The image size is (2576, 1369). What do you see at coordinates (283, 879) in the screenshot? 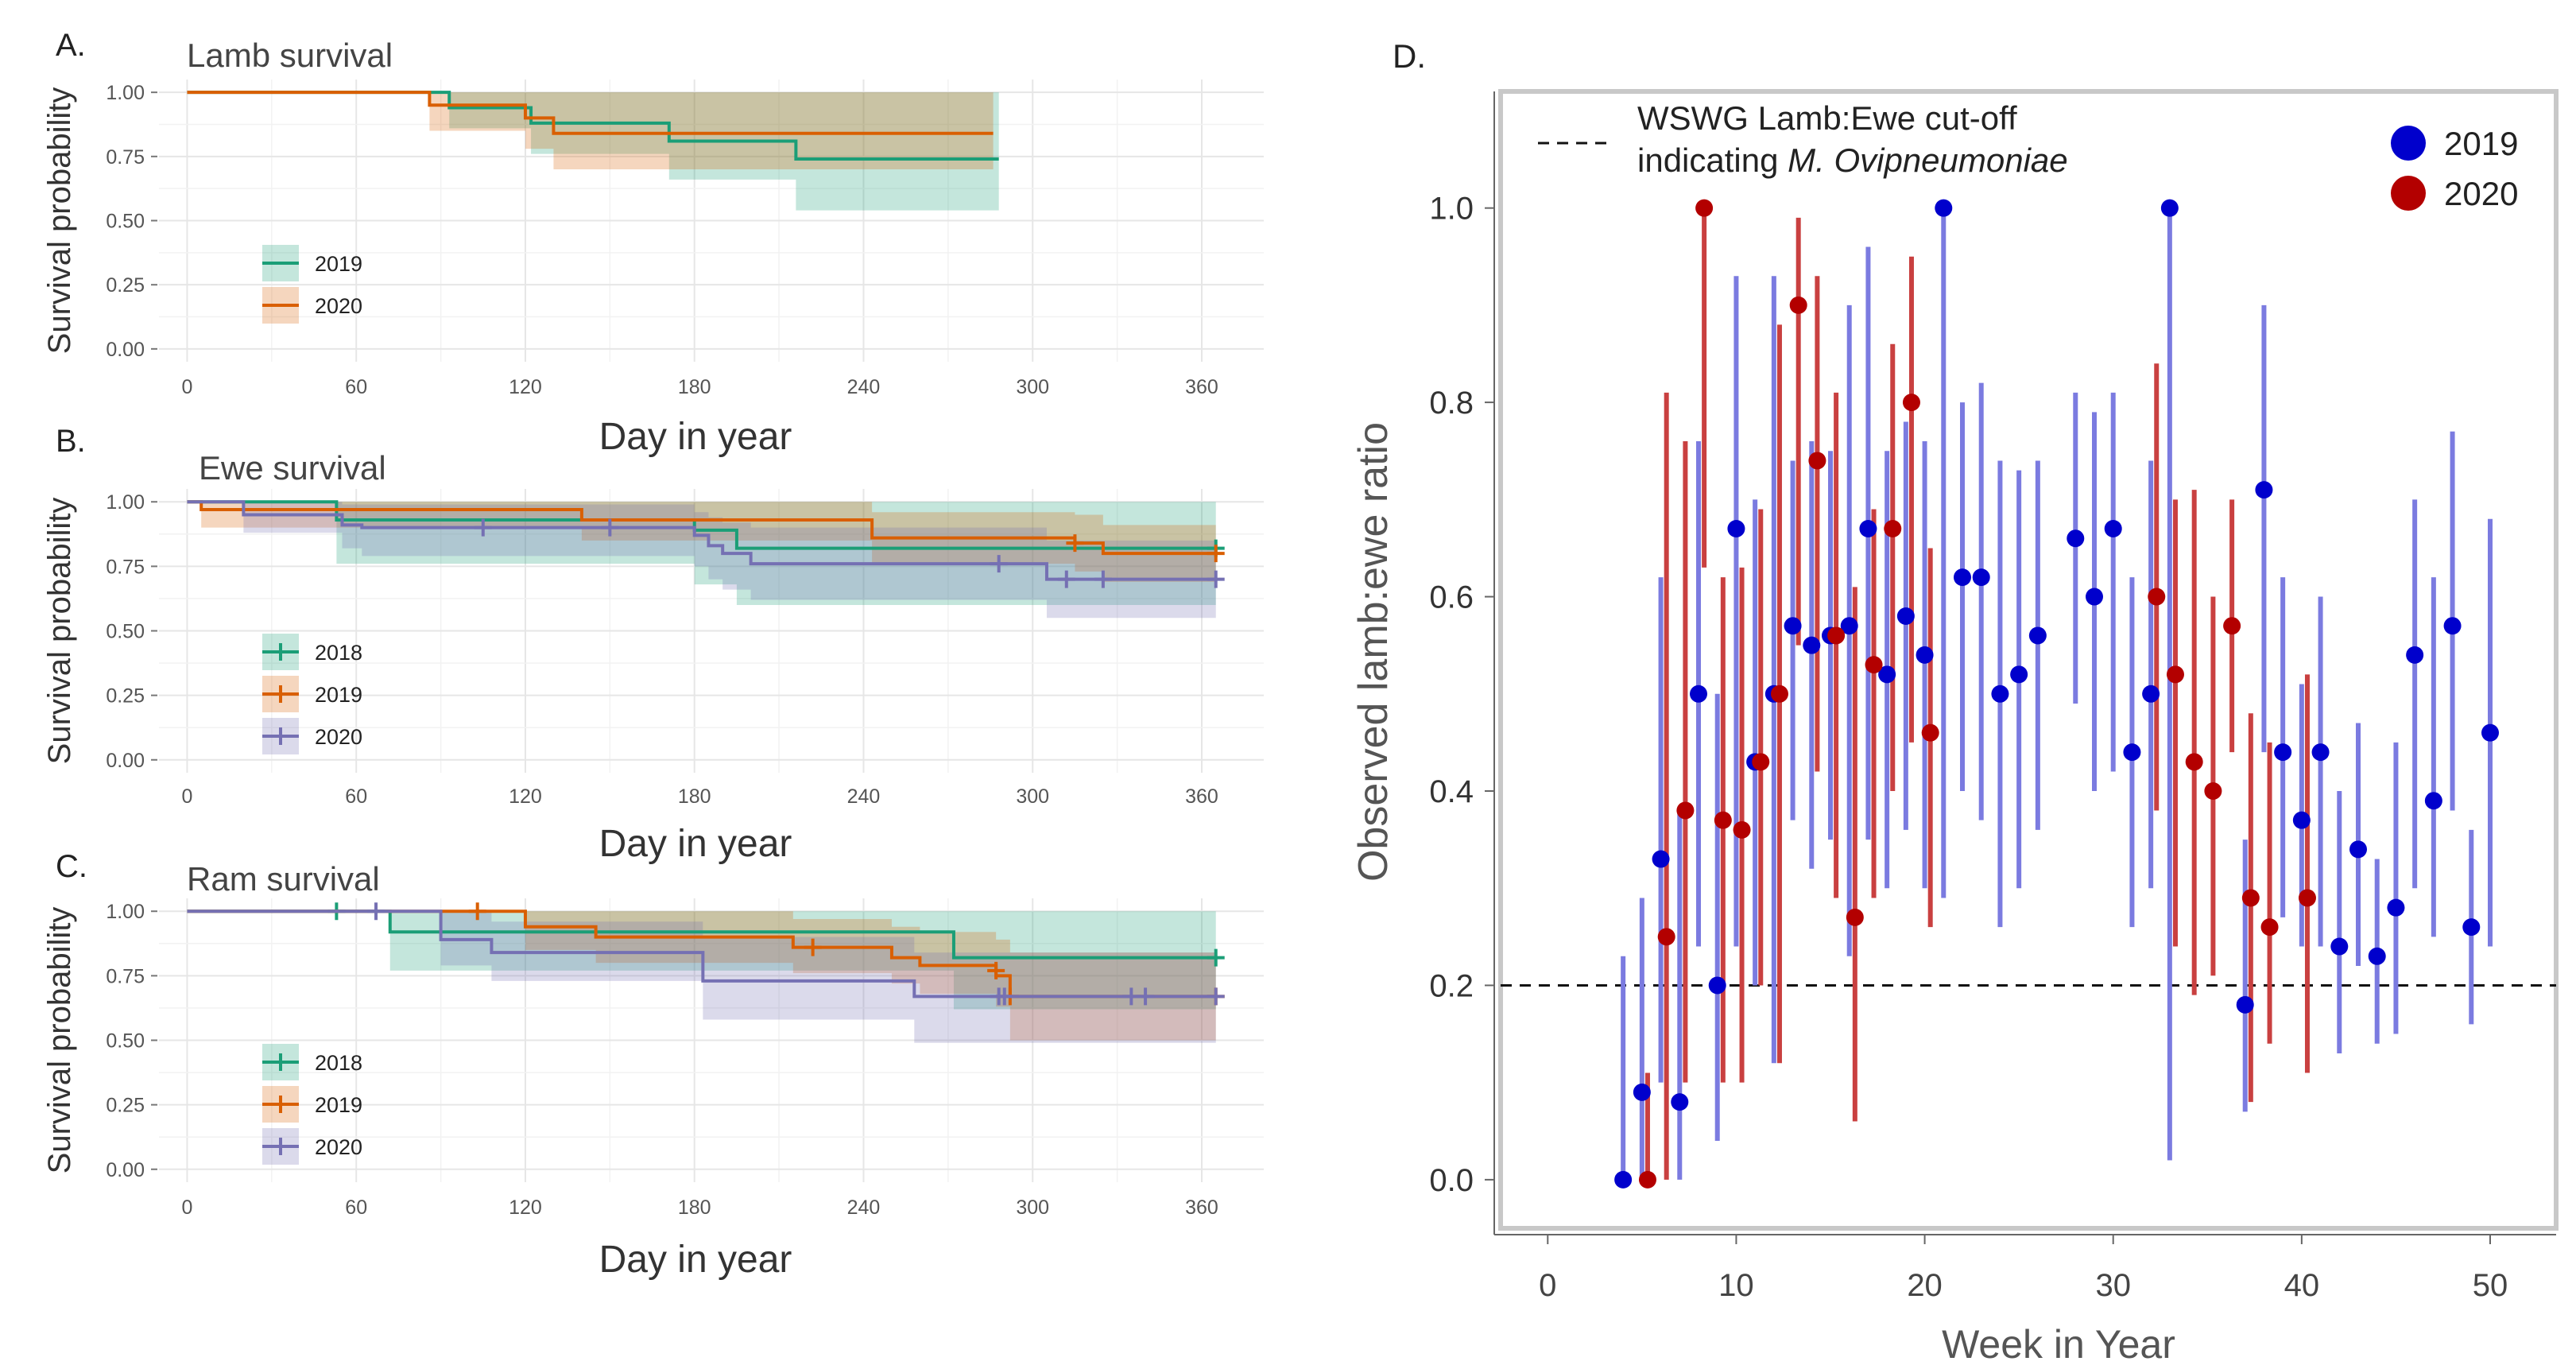
I see `panel-c-title: Ram survival` at bounding box center [283, 879].